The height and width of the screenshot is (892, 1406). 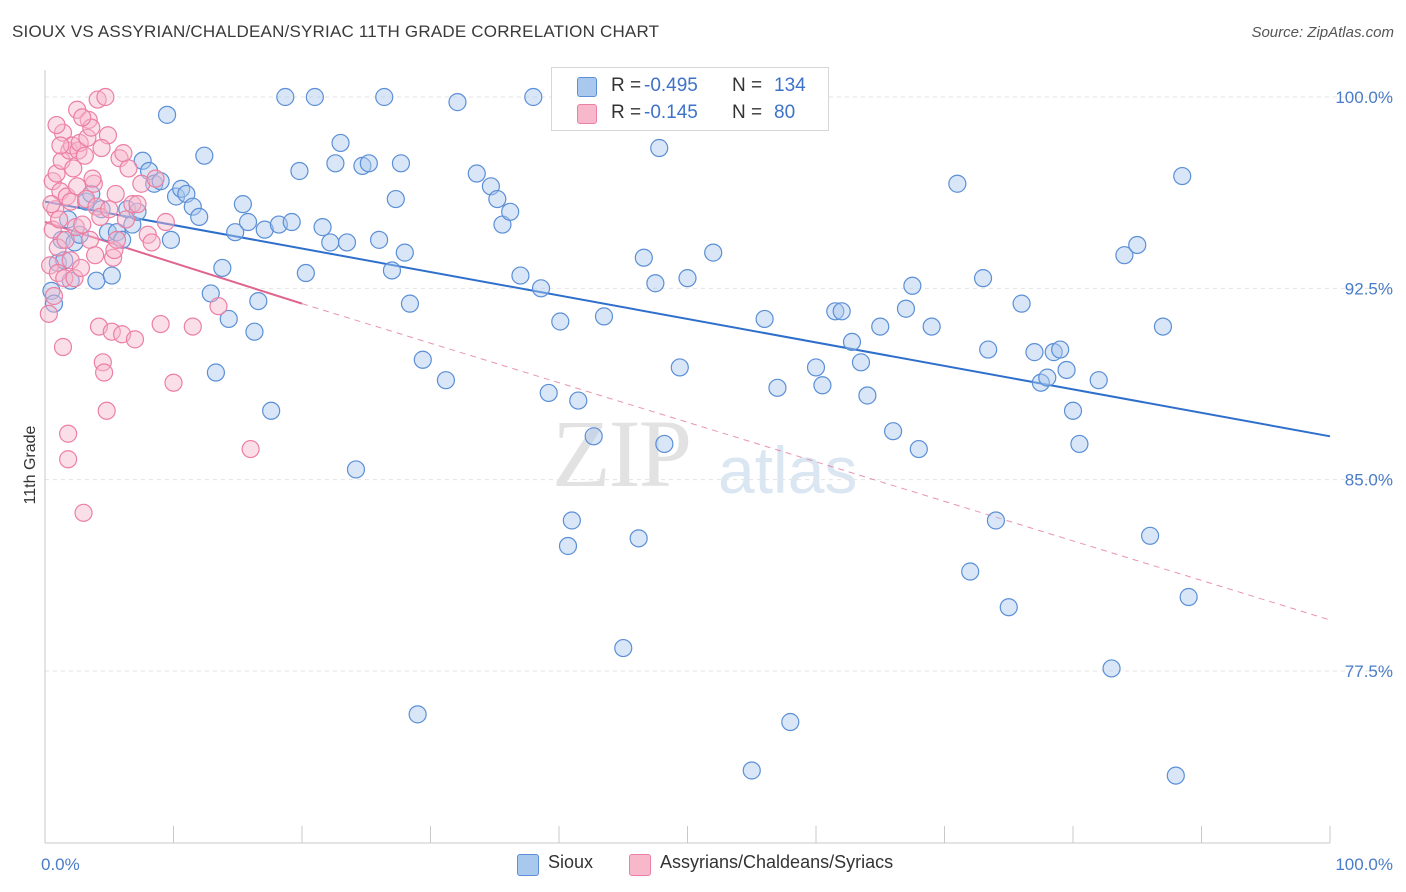 I want to click on correlation-legend: R = -0.495 N = 134 R = -0.145 N = 80, so click(x=690, y=99).